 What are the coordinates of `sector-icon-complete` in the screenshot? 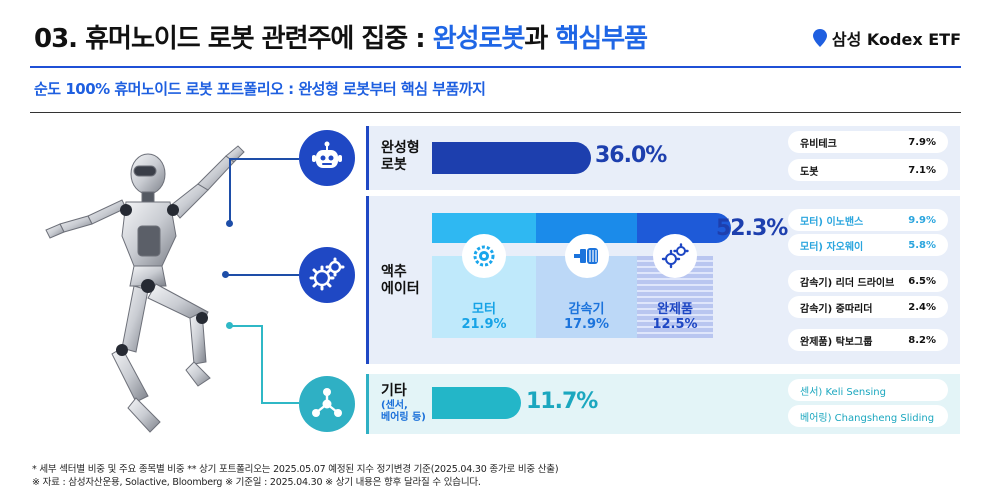 It's located at (327, 158).